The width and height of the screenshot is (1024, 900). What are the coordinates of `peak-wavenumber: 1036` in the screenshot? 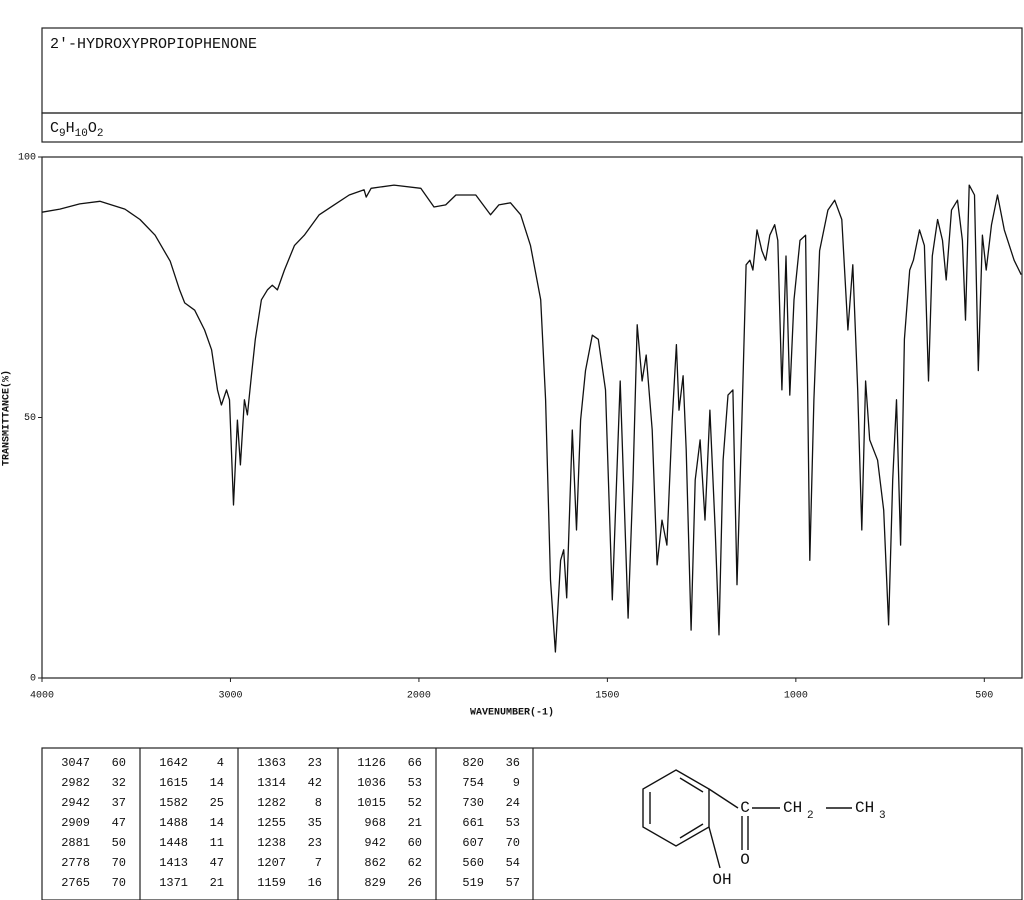 It's located at (371, 783).